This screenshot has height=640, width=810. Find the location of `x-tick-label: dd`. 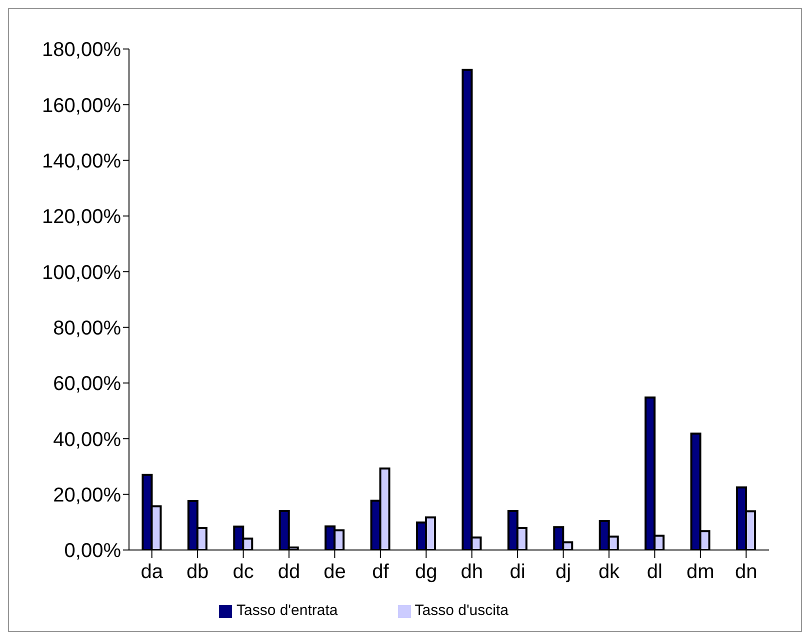

x-tick-label: dd is located at coordinates (289, 572).